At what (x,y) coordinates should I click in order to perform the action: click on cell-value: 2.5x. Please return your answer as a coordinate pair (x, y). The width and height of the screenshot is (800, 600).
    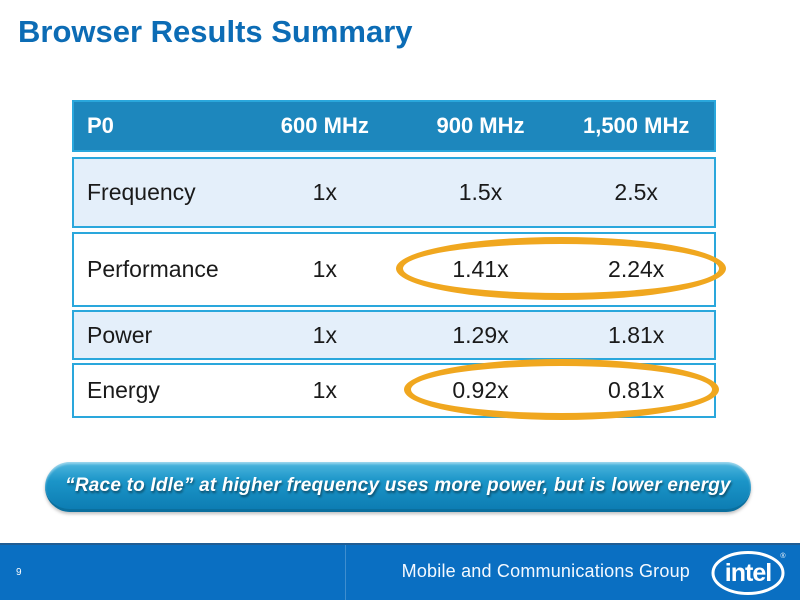
    Looking at the image, I should click on (636, 192).